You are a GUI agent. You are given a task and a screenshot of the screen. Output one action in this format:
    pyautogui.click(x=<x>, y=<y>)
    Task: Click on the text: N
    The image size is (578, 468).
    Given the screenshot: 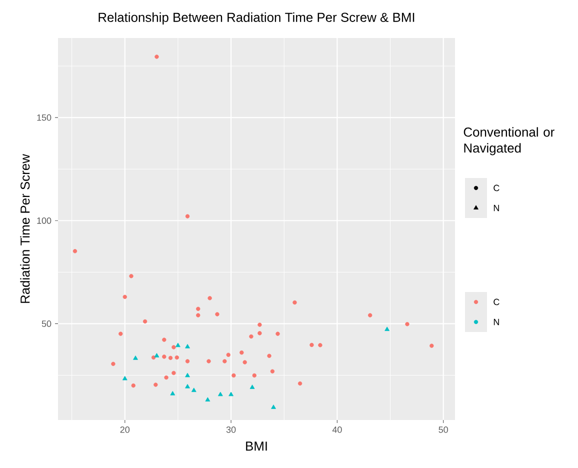 What is the action you would take?
    pyautogui.click(x=496, y=208)
    